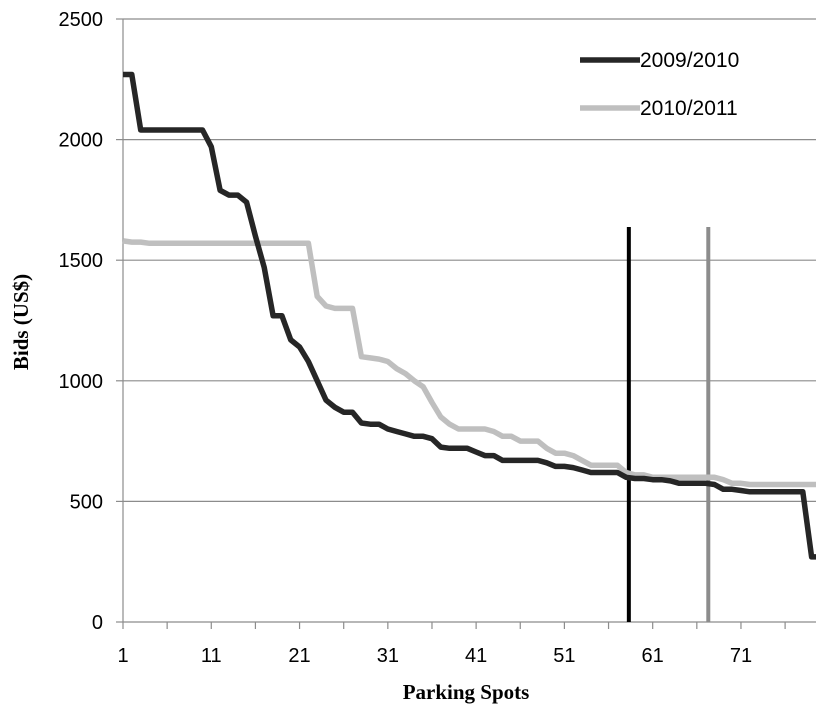 This screenshot has width=816, height=709. I want to click on x-tick-label: 31, so click(388, 656).